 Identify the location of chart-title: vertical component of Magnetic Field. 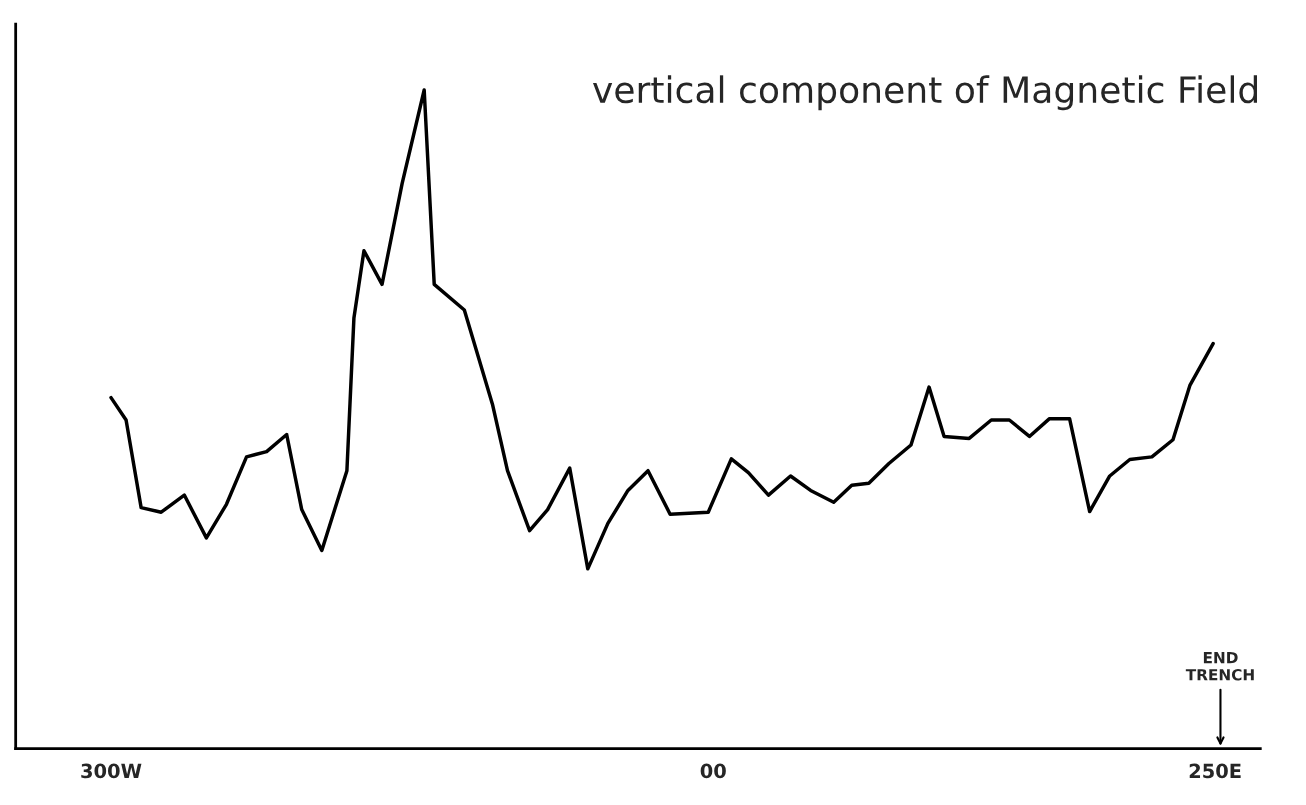
(925, 93).